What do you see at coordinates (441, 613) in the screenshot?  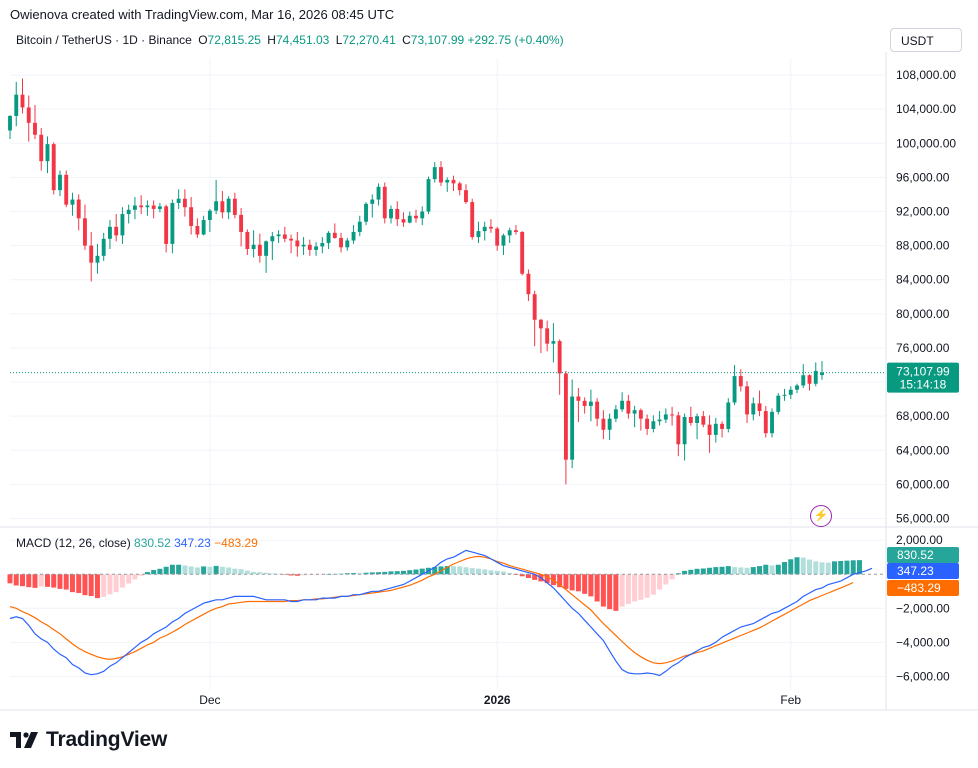 I see `macd-line` at bounding box center [441, 613].